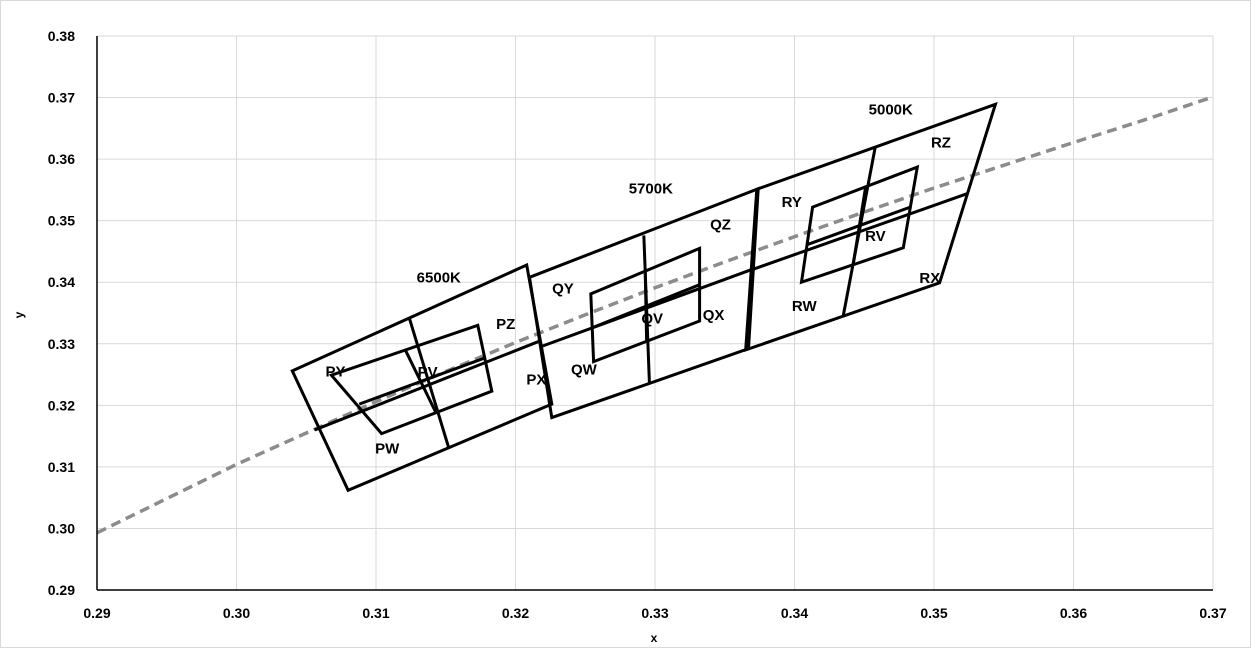 This screenshot has width=1251, height=648. I want to click on label-rw: RW, so click(805, 306).